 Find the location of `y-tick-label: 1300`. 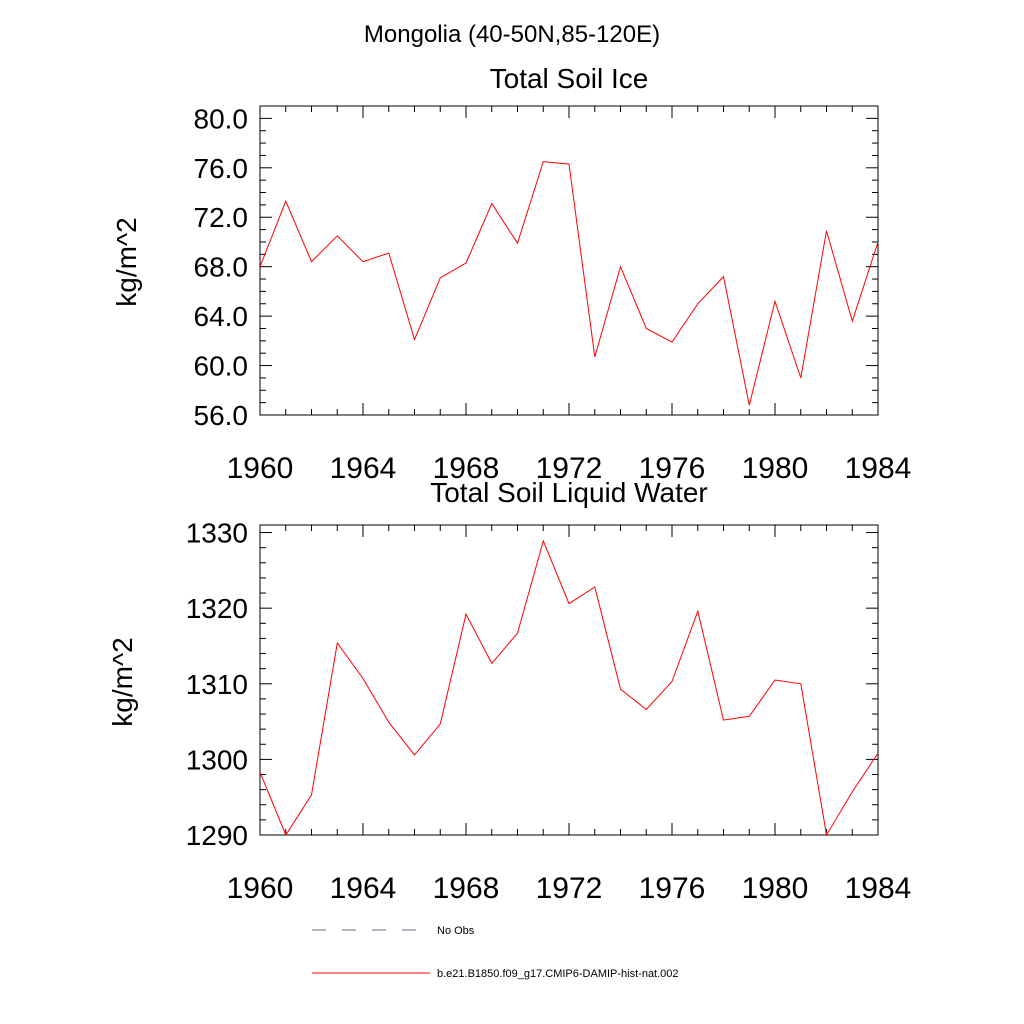

y-tick-label: 1300 is located at coordinates (217, 759).